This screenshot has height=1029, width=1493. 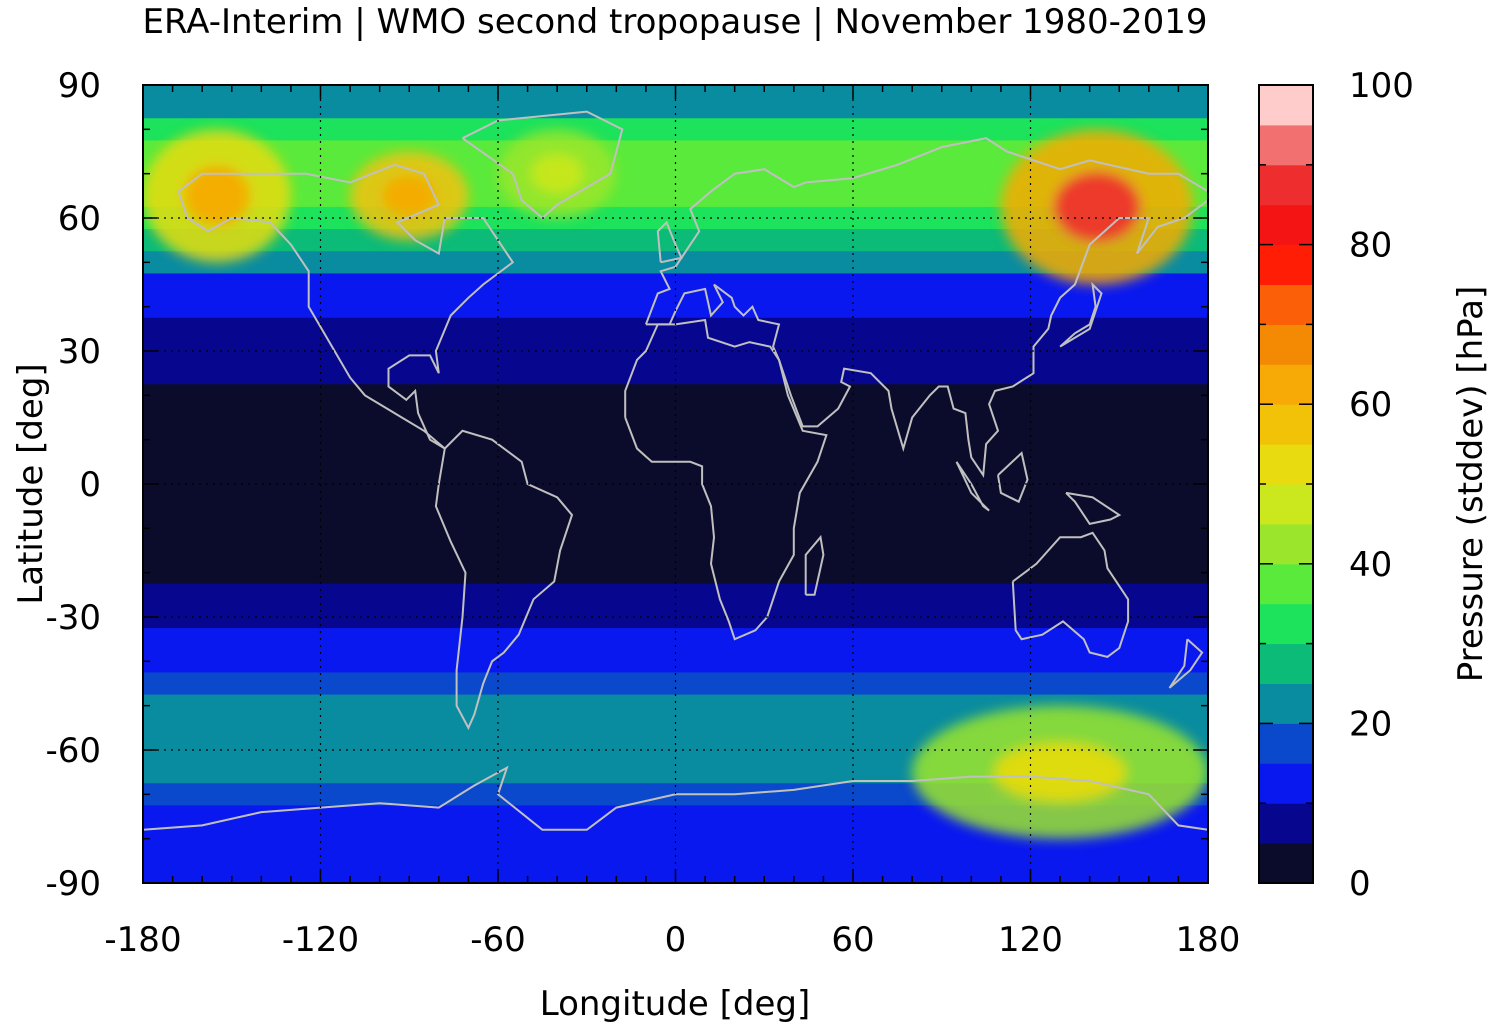 What do you see at coordinates (79, 352) in the screenshot?
I see `y-tick-label: 30` at bounding box center [79, 352].